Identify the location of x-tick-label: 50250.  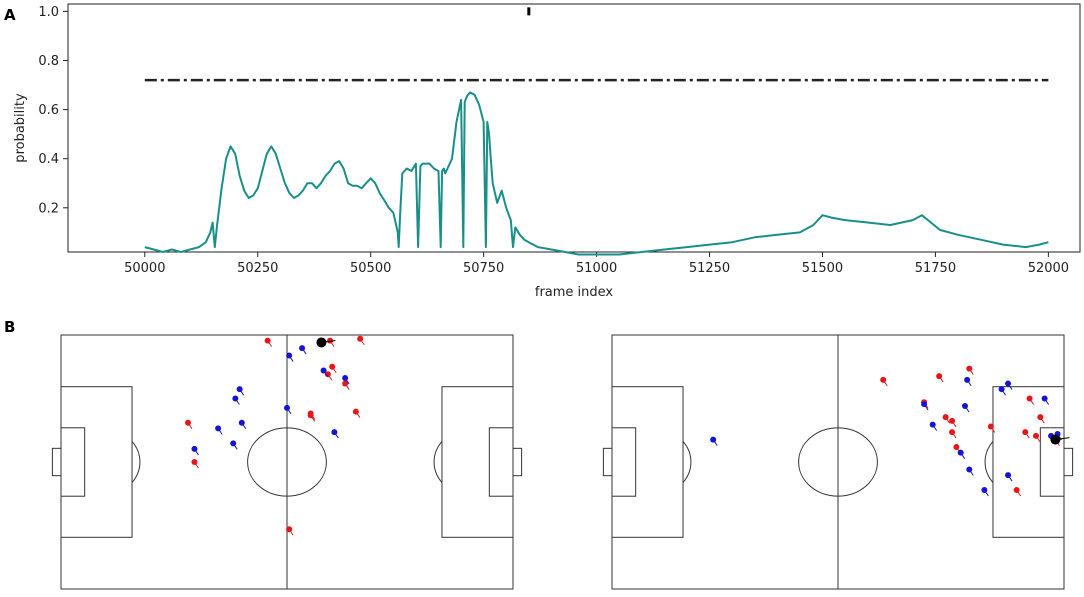
(257, 268).